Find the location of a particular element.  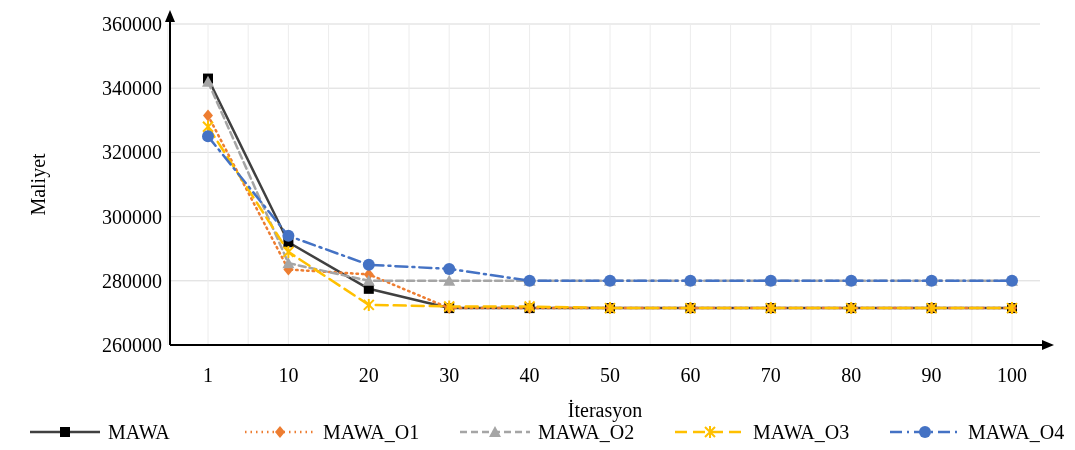

x-tick-label: 10 is located at coordinates (288, 375).